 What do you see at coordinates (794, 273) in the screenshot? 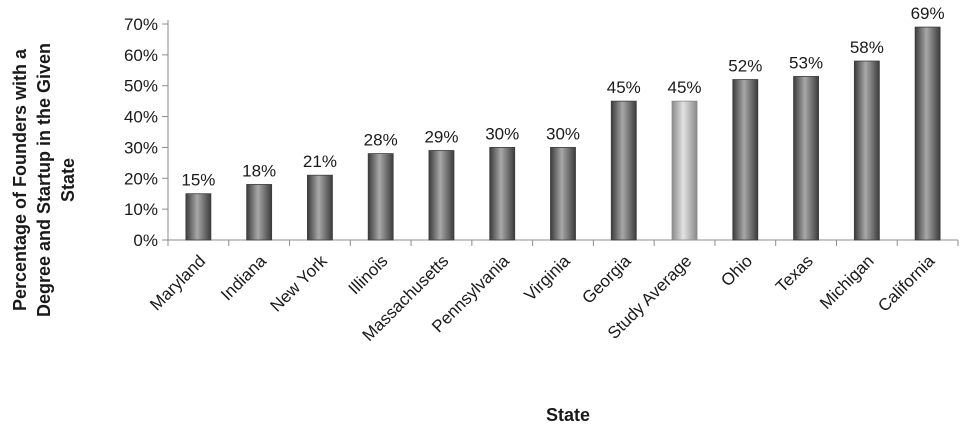
I see `x-tick-label: Texas` at bounding box center [794, 273].